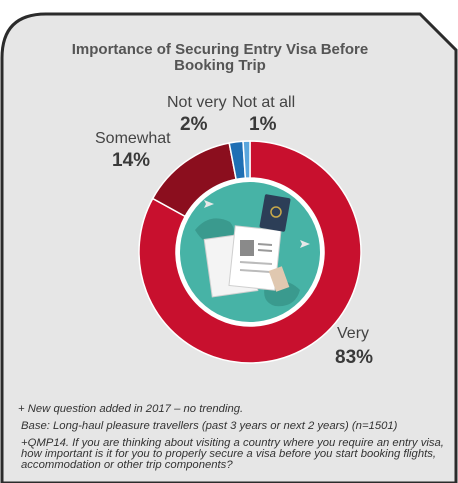 The width and height of the screenshot is (458, 483). I want to click on slice-label-not-very: Not very, so click(197, 102).